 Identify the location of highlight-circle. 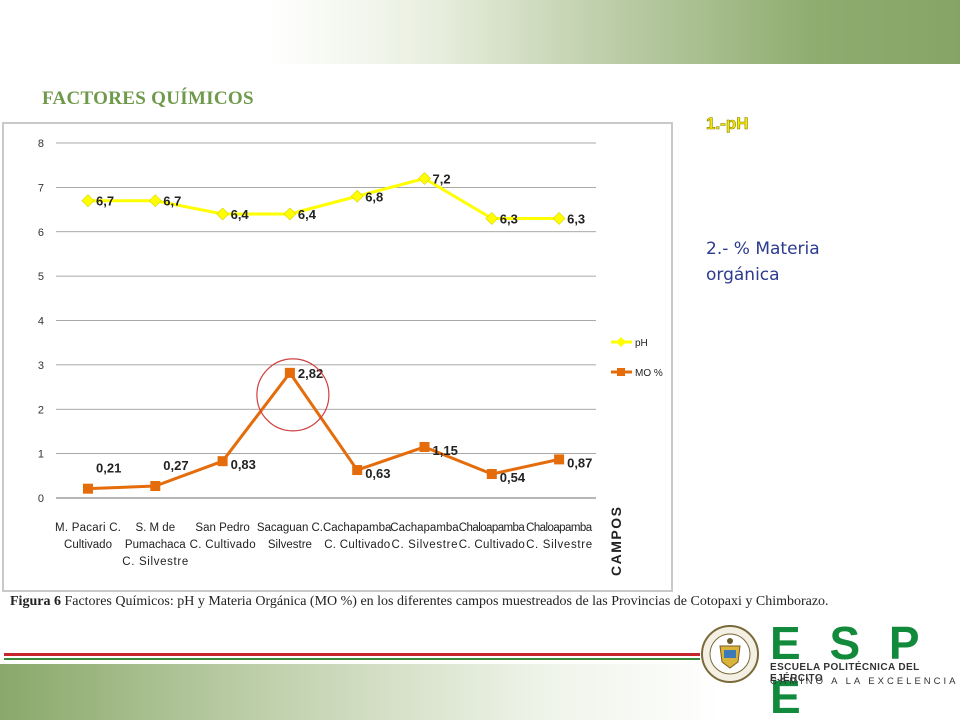
(293, 395).